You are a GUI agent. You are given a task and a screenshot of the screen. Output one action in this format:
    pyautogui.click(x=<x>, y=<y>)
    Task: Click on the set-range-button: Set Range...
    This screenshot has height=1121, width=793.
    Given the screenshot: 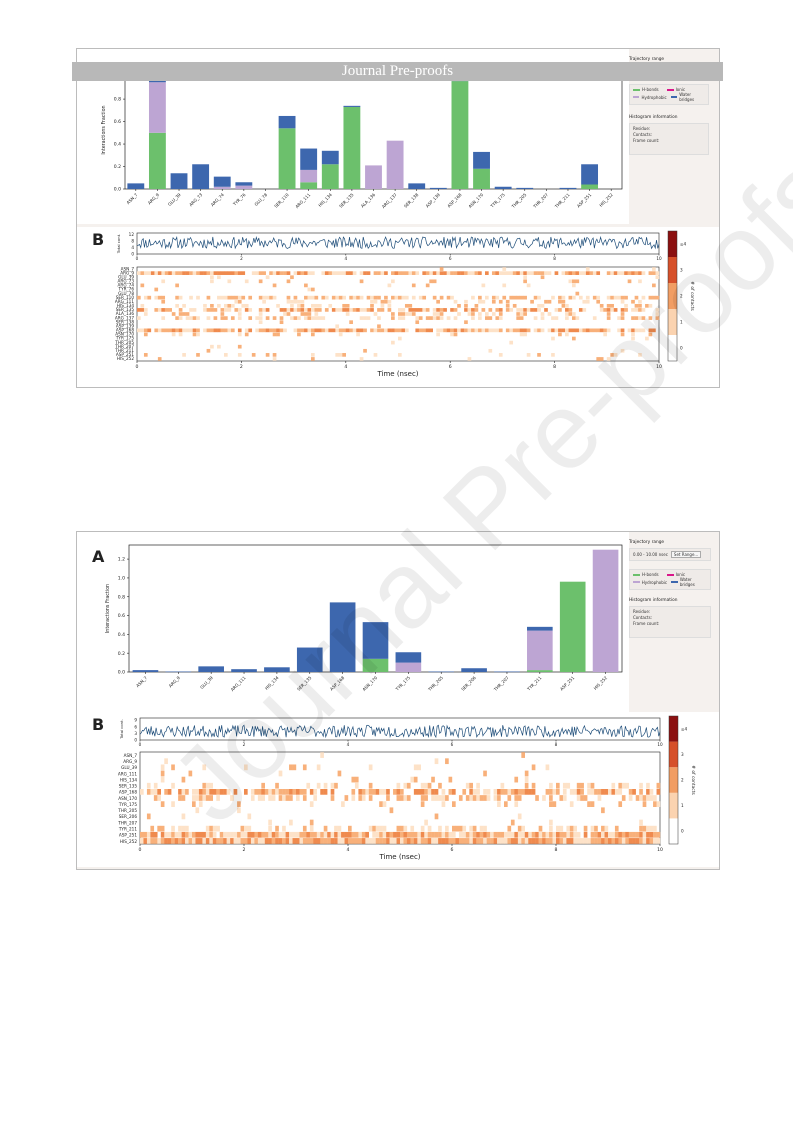 What is the action you would take?
    pyautogui.click(x=686, y=554)
    